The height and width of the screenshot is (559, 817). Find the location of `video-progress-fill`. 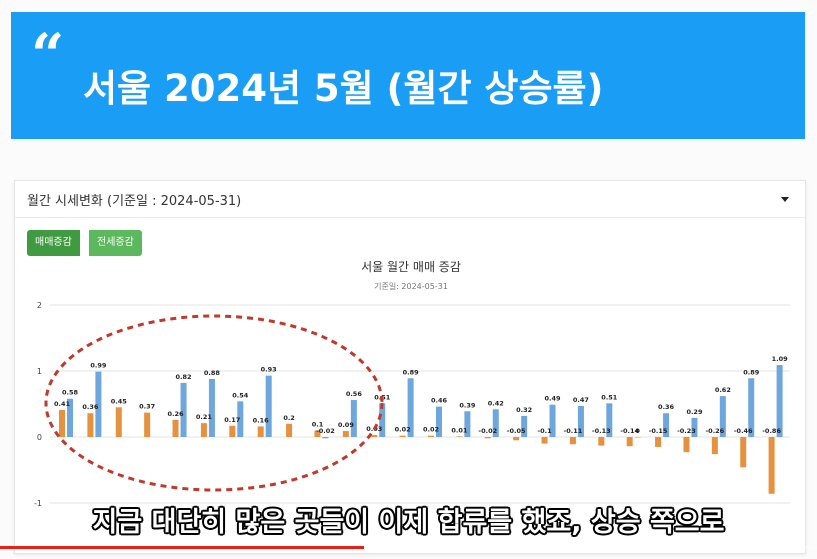

video-progress-fill is located at coordinates (182, 547).